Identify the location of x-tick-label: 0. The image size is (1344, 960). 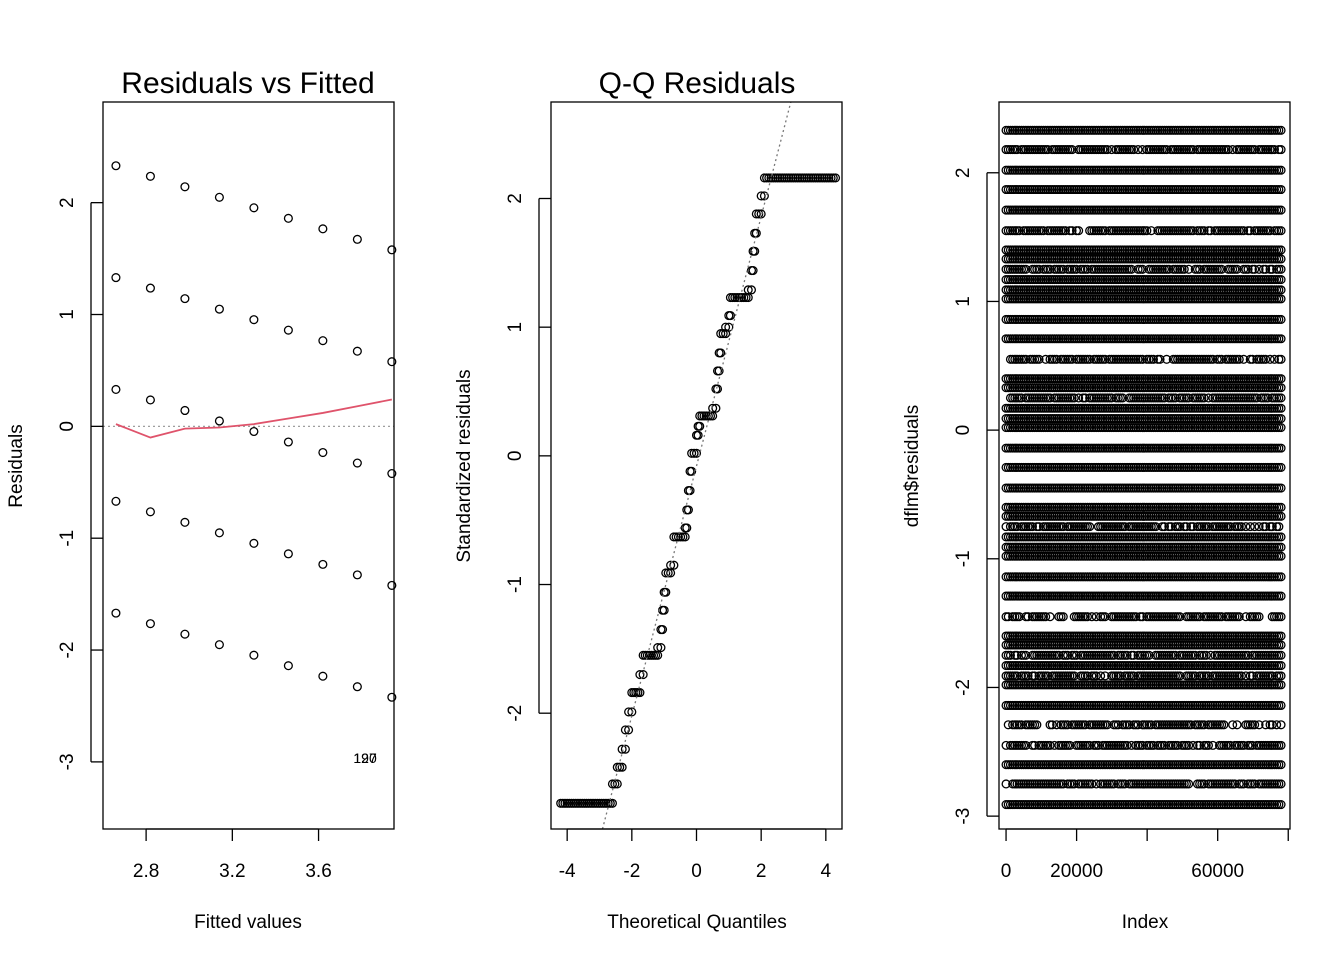
(696, 871).